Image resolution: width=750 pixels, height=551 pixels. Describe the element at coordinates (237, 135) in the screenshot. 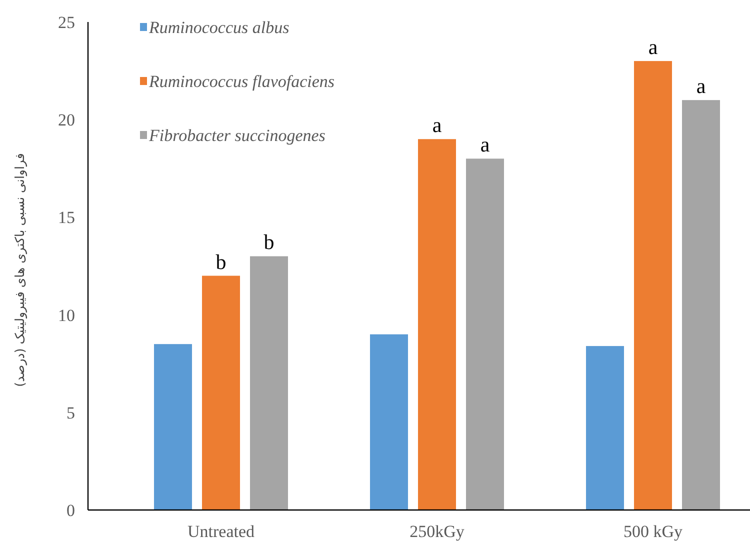

I see `legend-label: Fibrobacter succinogenes` at that location.